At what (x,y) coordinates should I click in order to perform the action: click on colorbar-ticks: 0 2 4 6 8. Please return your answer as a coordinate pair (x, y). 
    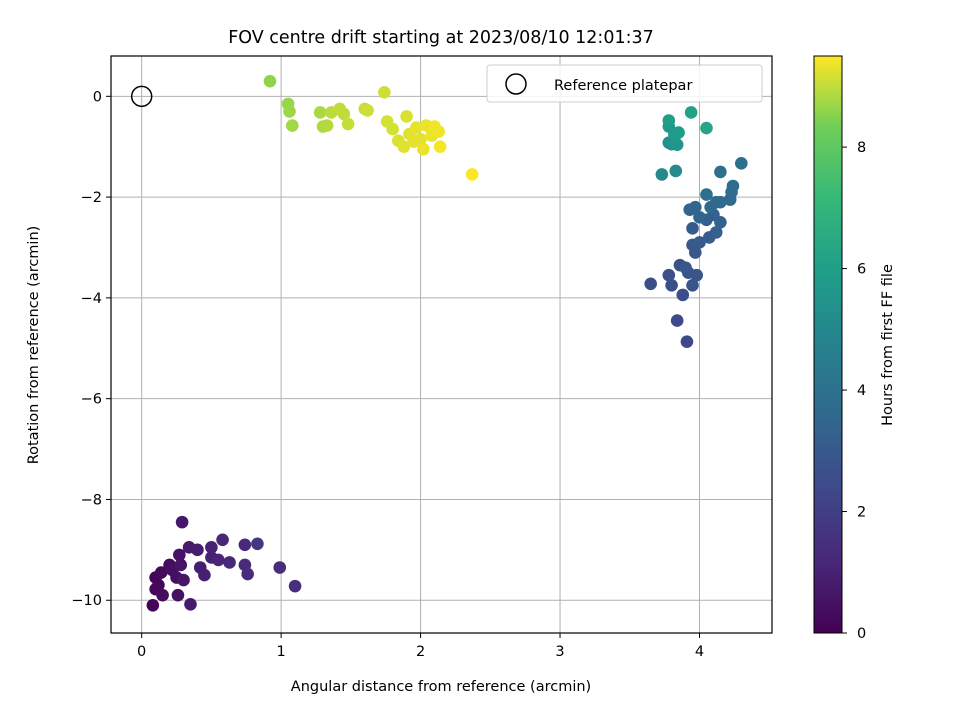
    Looking at the image, I should click on (854, 391).